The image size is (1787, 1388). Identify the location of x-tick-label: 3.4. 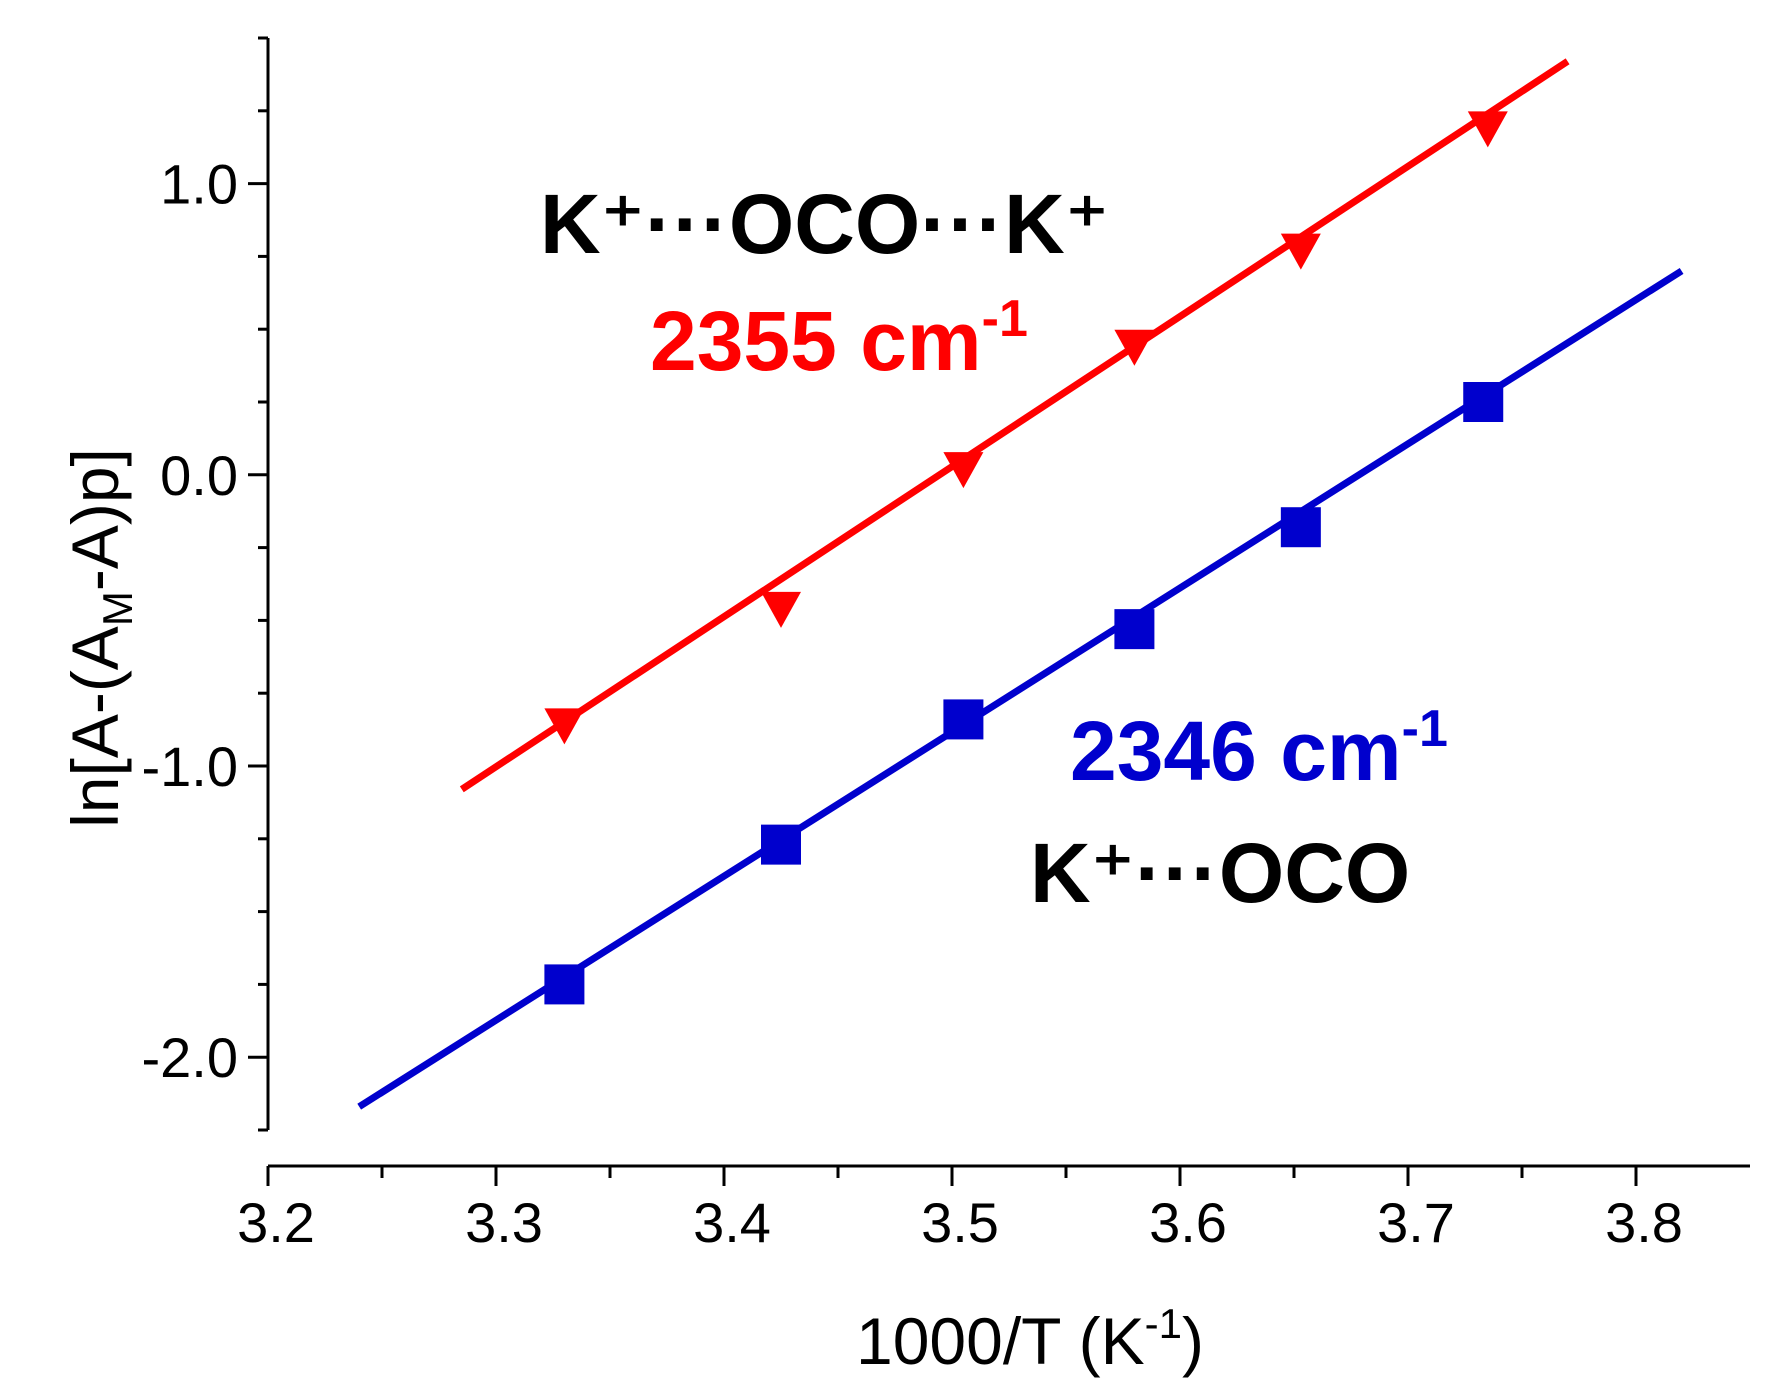
(732, 1222).